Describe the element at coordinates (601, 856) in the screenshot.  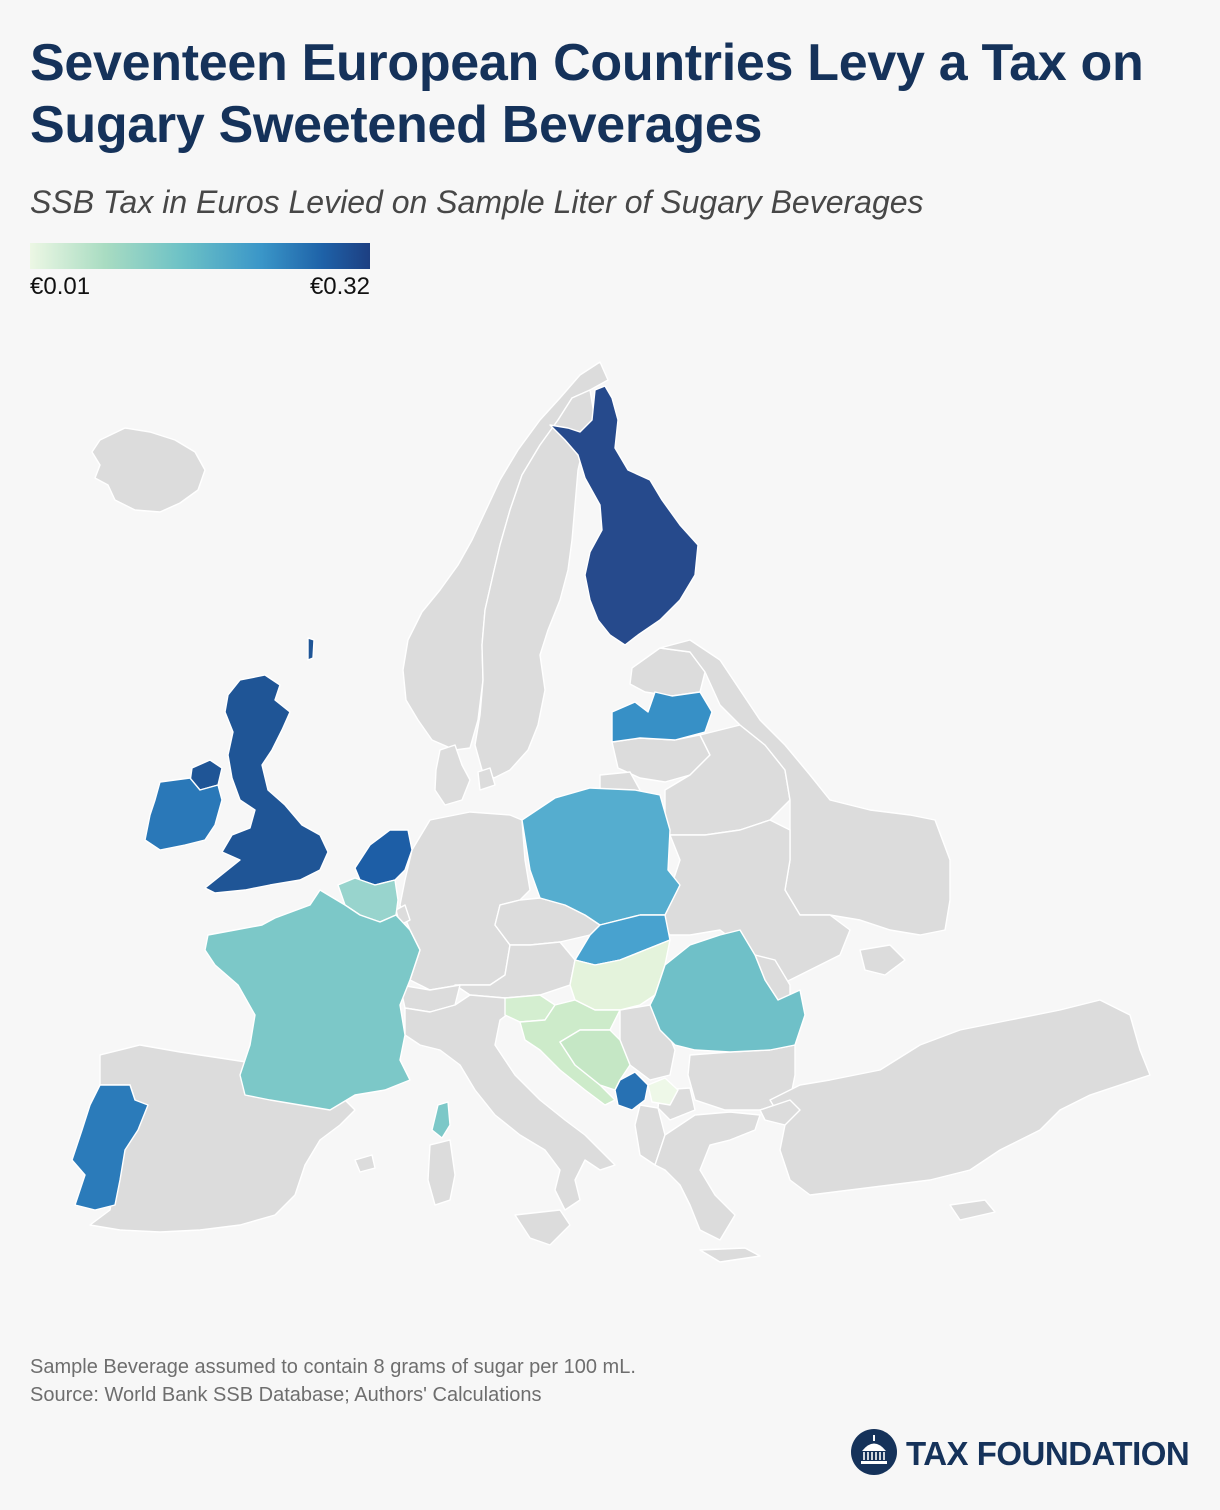
I see `country-poland` at that location.